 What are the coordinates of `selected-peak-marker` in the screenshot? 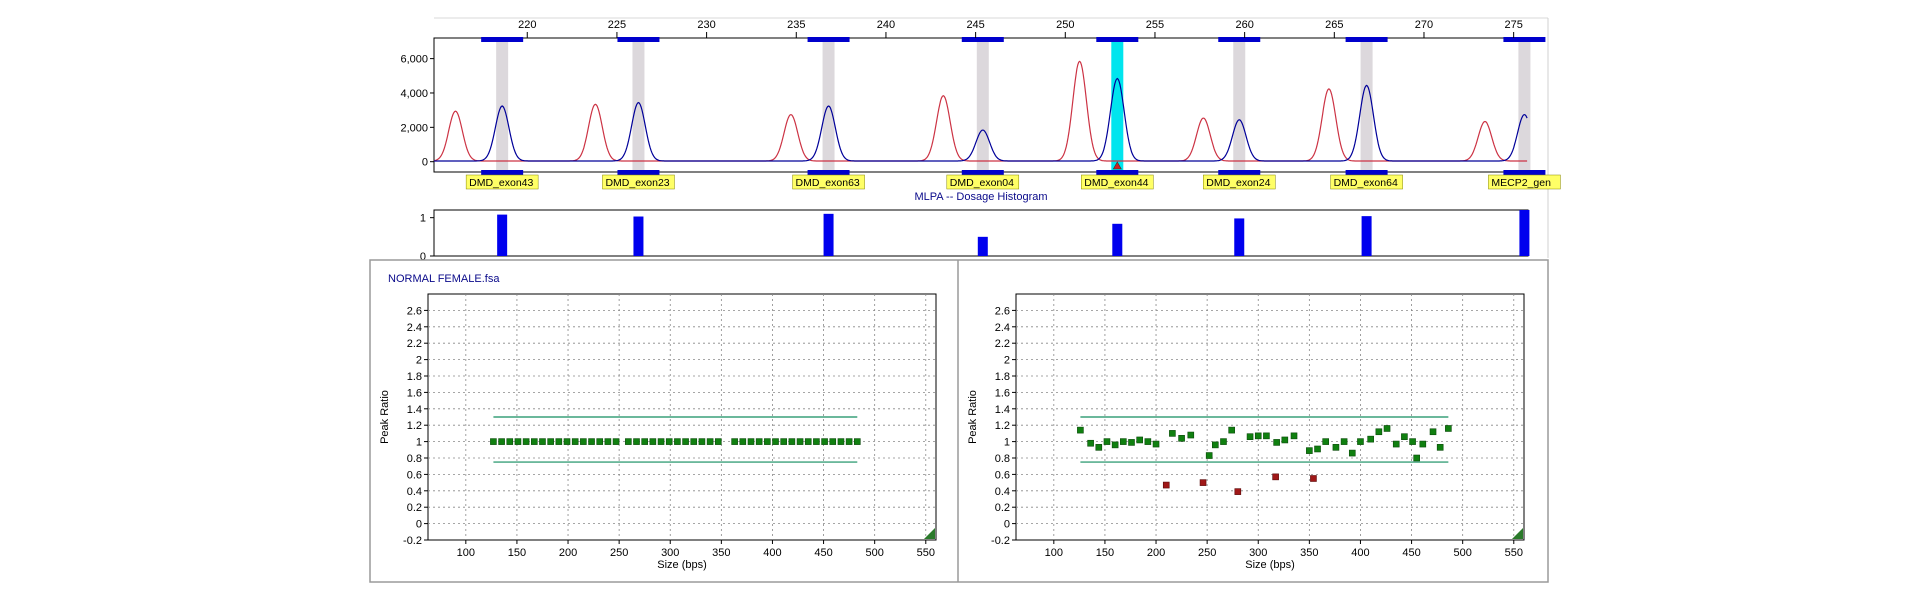 It's located at (1117, 165).